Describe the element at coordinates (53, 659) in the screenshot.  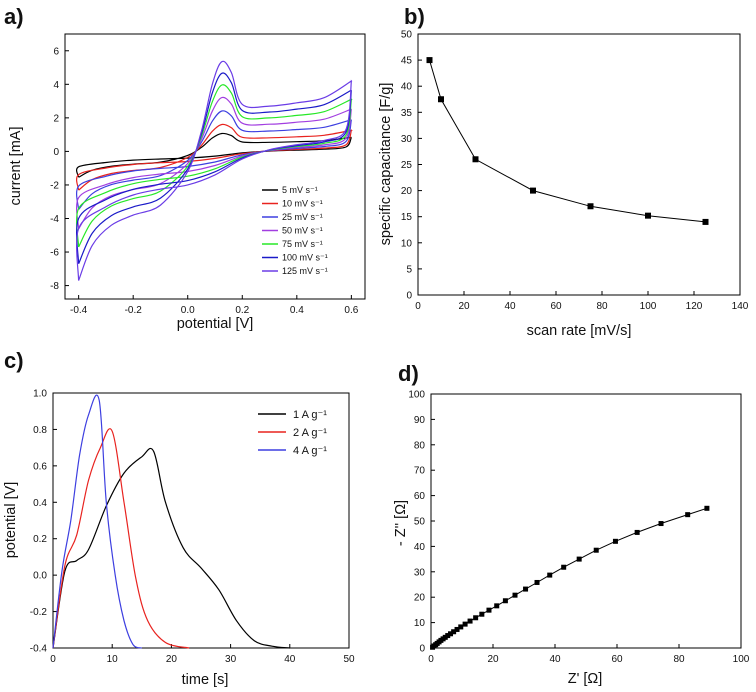
I see `panel-c-xtick-label: 0` at that location.